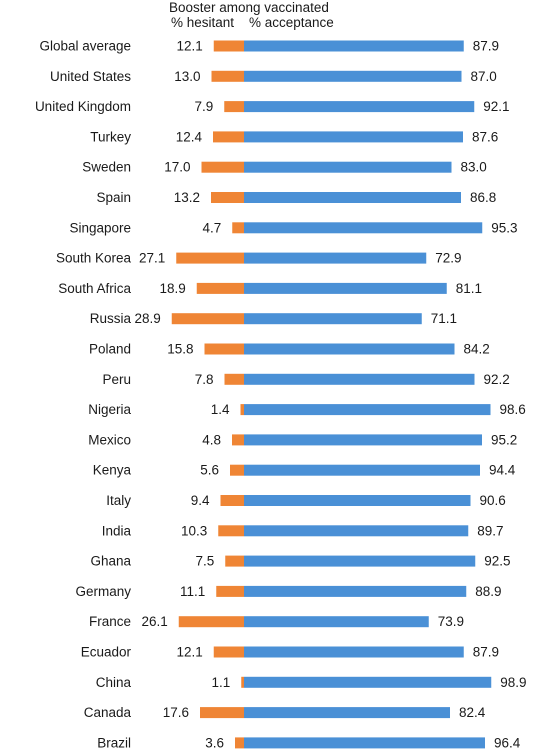 This screenshot has width=533, height=750. I want to click on category-label: Global average, so click(85, 46).